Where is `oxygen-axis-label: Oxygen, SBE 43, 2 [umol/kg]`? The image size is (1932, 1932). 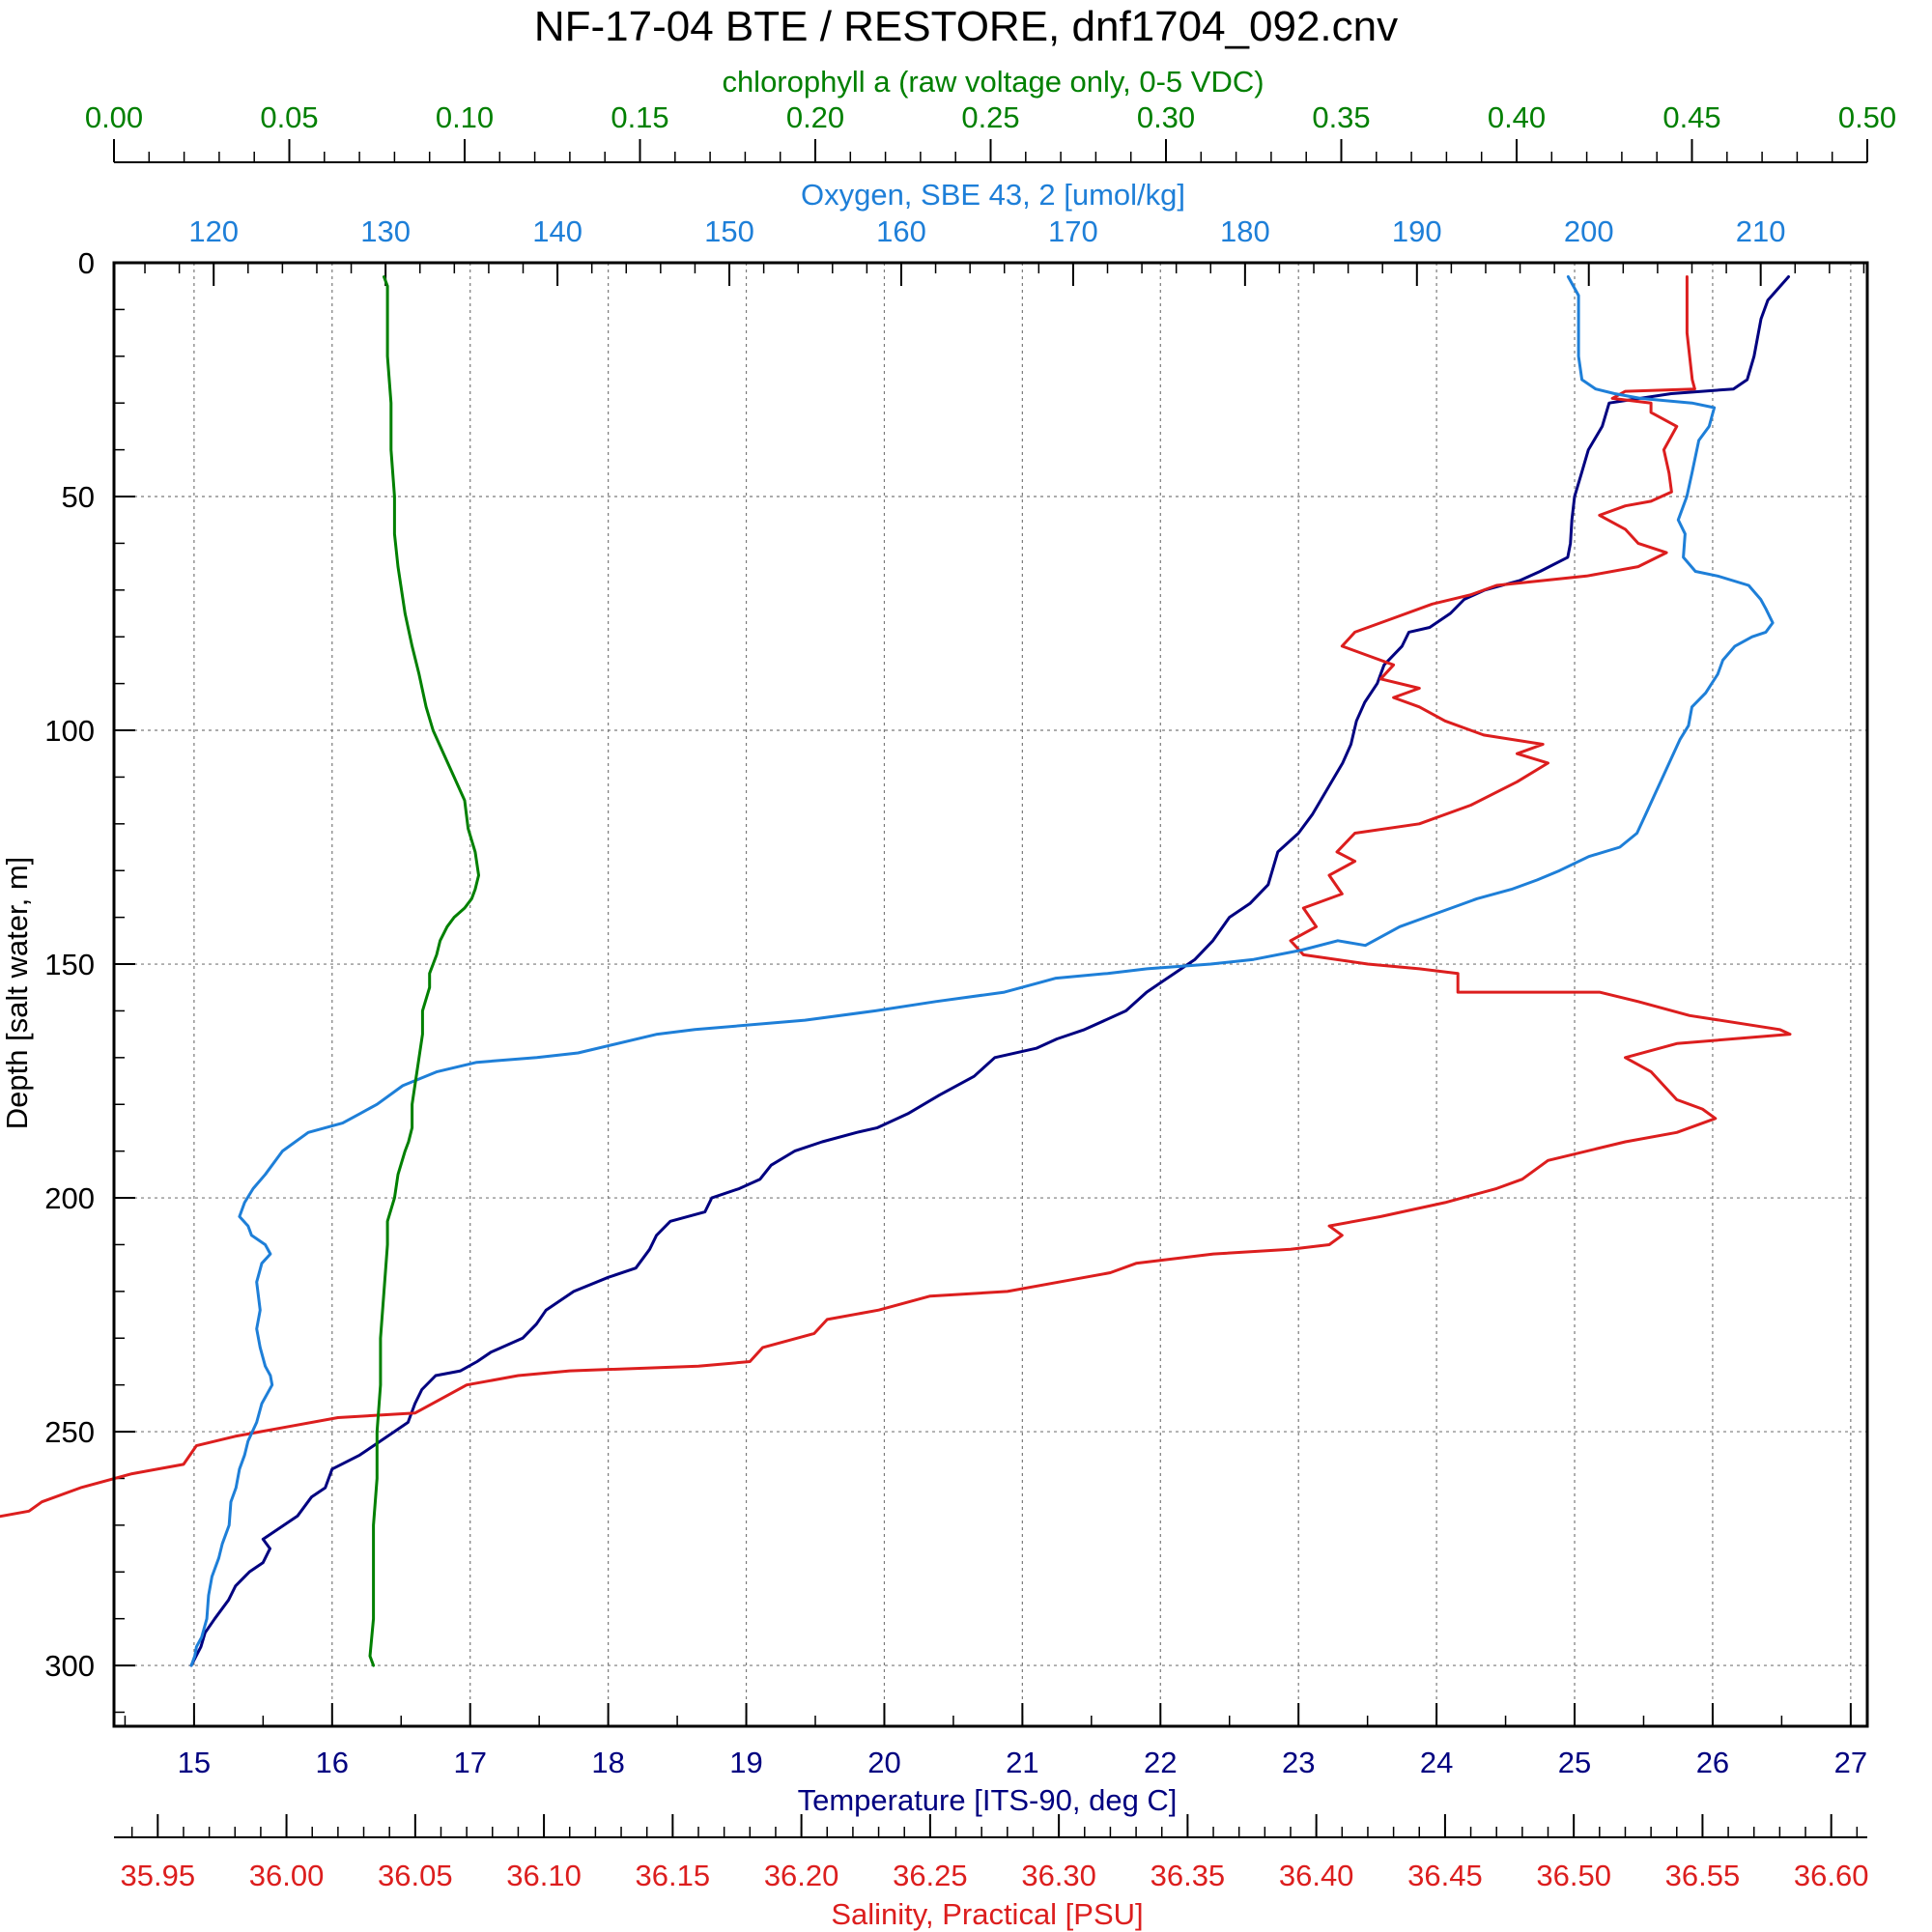
oxygen-axis-label: Oxygen, SBE 43, 2 [umol/kg] is located at coordinates (993, 195).